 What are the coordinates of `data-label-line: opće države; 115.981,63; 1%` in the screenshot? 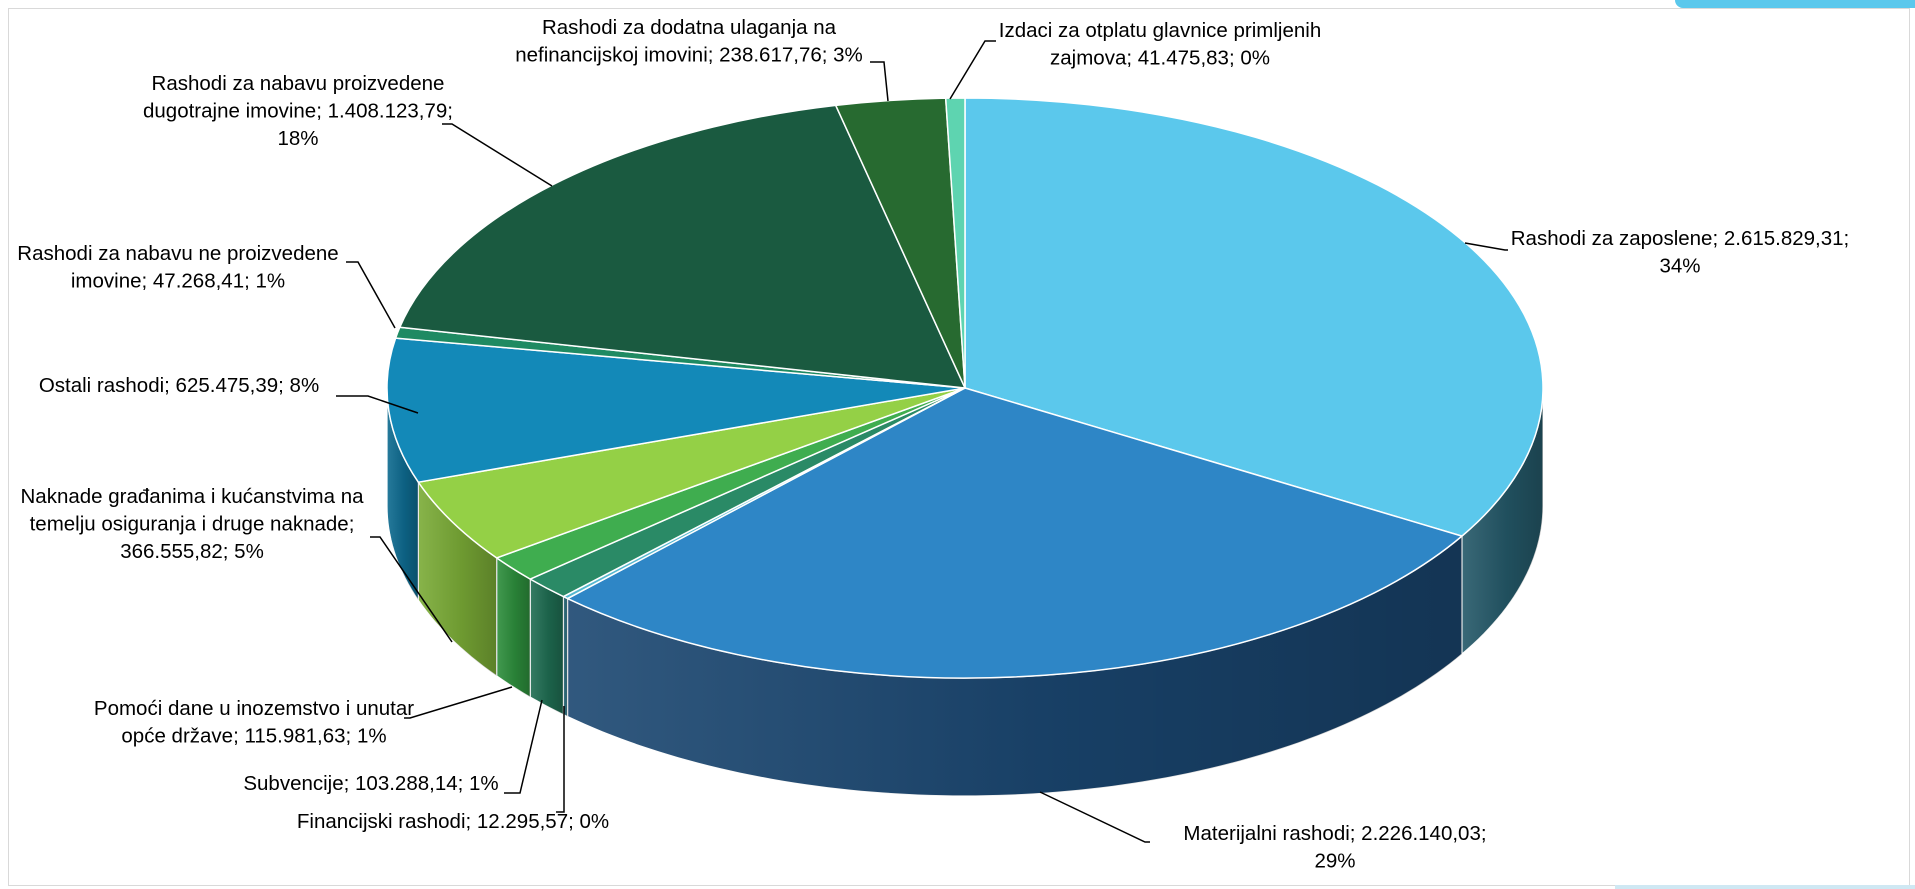 It's located at (253, 736).